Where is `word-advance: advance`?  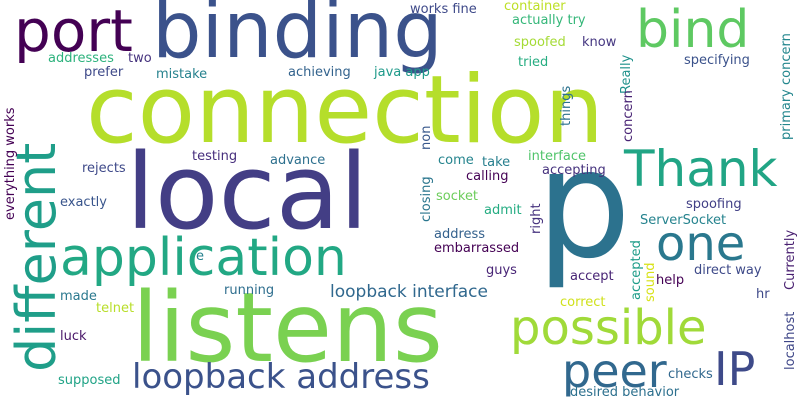
word-advance: advance is located at coordinates (298, 160).